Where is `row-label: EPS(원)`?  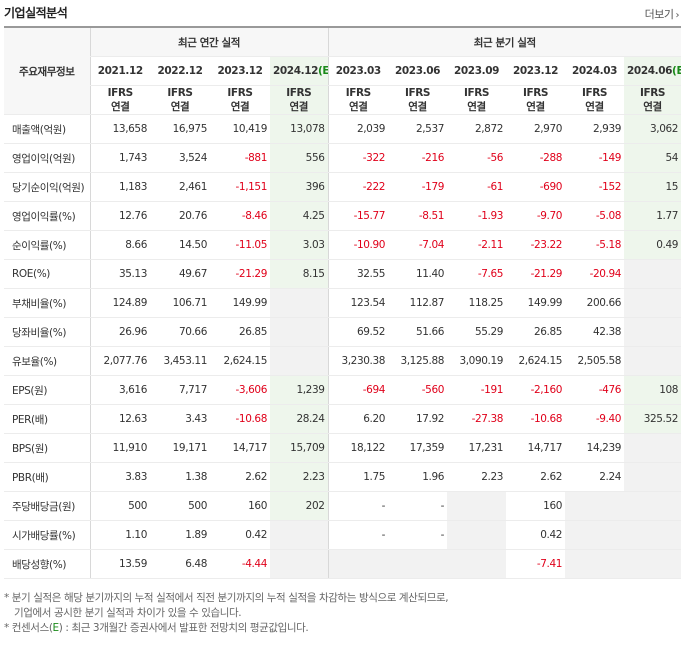
row-label: EPS(원) is located at coordinates (47, 390).